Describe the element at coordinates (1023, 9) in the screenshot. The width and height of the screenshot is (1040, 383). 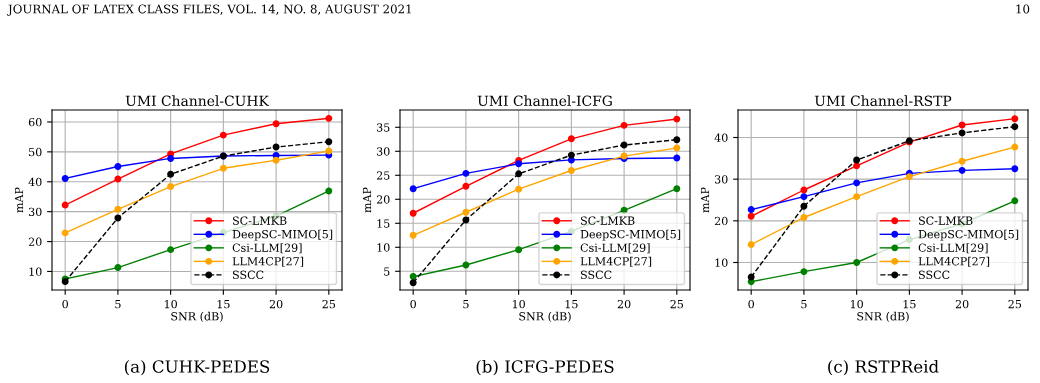
I see `text: 10` at that location.